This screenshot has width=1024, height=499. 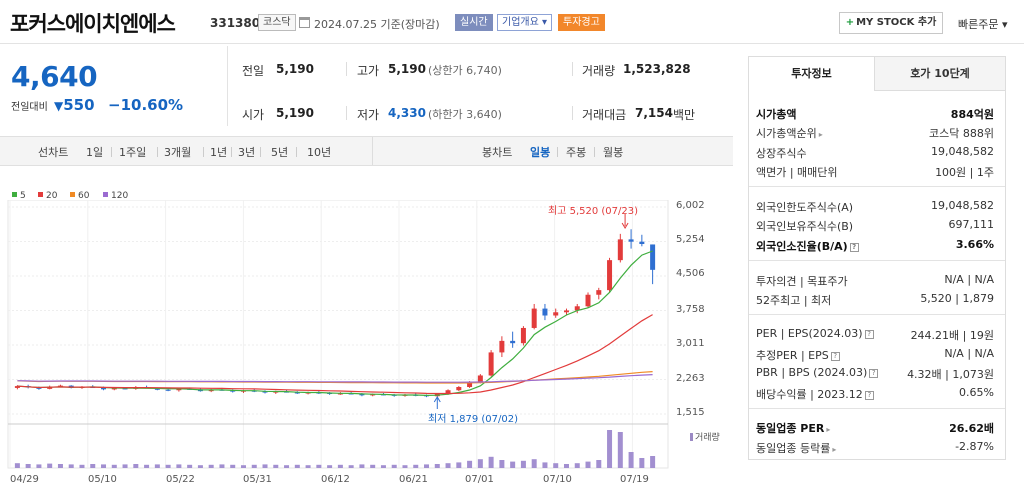 I want to click on max-arrow-head, so click(x=625, y=225).